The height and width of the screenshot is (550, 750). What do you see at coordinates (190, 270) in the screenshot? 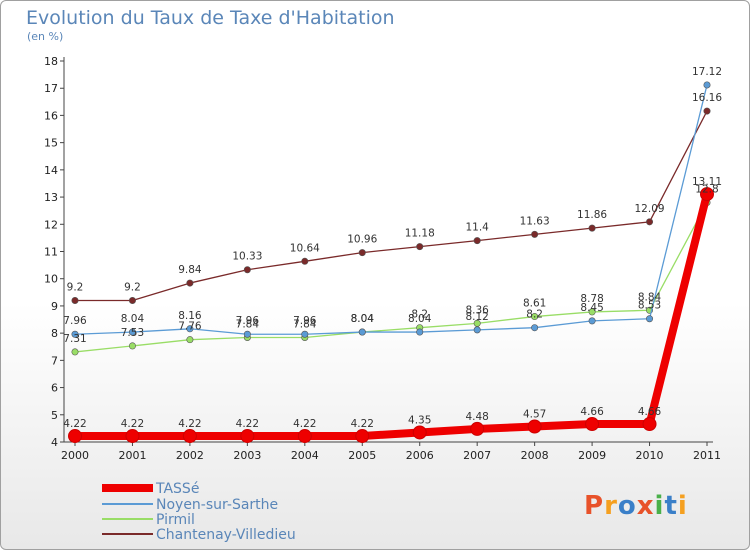
I see `data-label: 9.84` at bounding box center [190, 270].